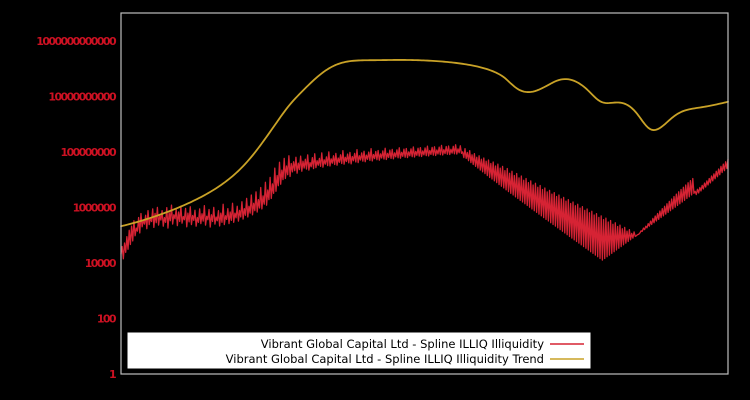  Describe the element at coordinates (82, 96) in the screenshot. I see `y-tick-label: 10000000000` at that location.